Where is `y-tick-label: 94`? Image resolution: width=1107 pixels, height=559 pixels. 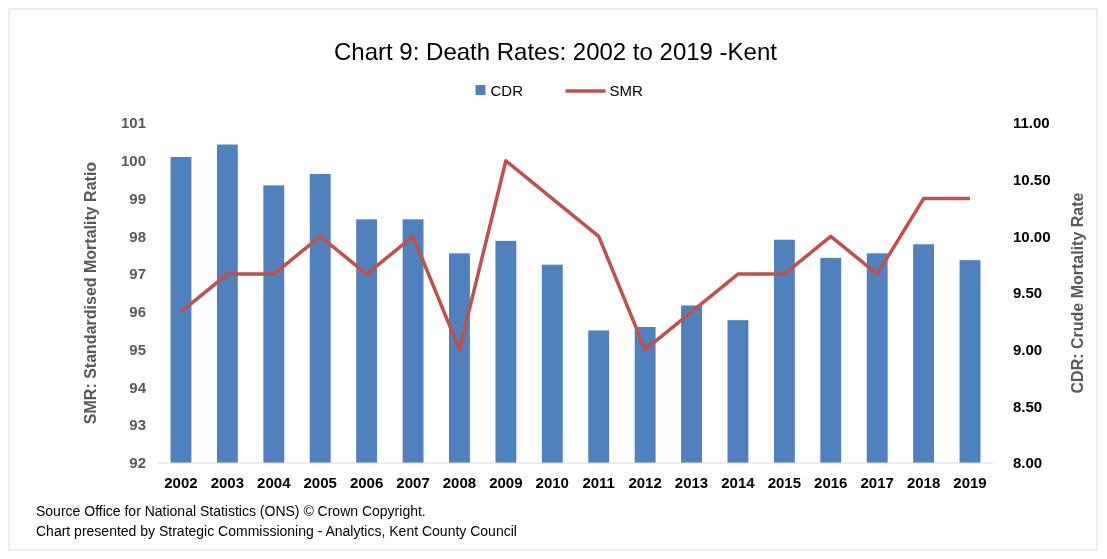 y-tick-label: 94 is located at coordinates (138, 387).